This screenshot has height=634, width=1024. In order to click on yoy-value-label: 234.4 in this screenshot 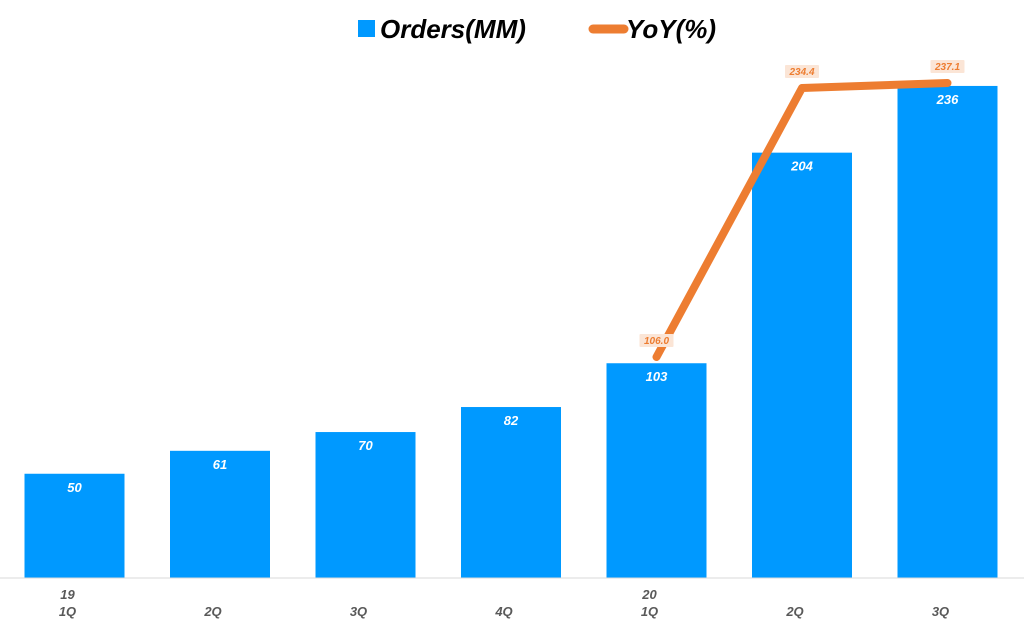, I will do `click(801, 72)`.